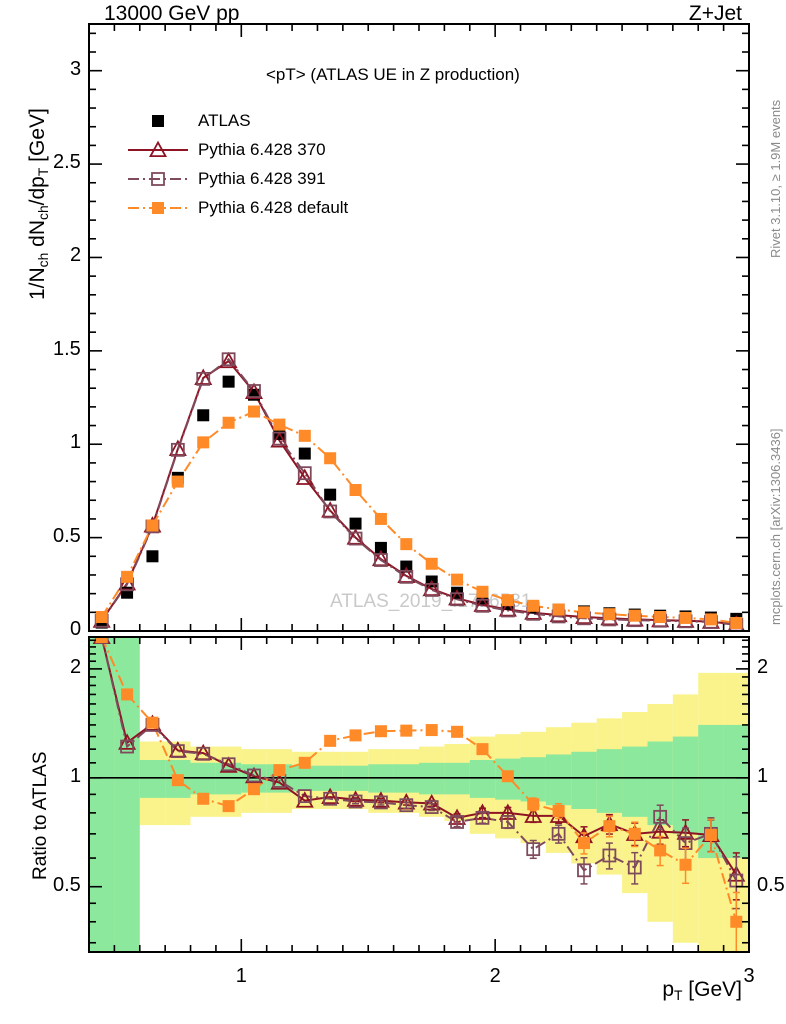  Describe the element at coordinates (715, 13) in the screenshot. I see `header-right: Z+Jet` at that location.